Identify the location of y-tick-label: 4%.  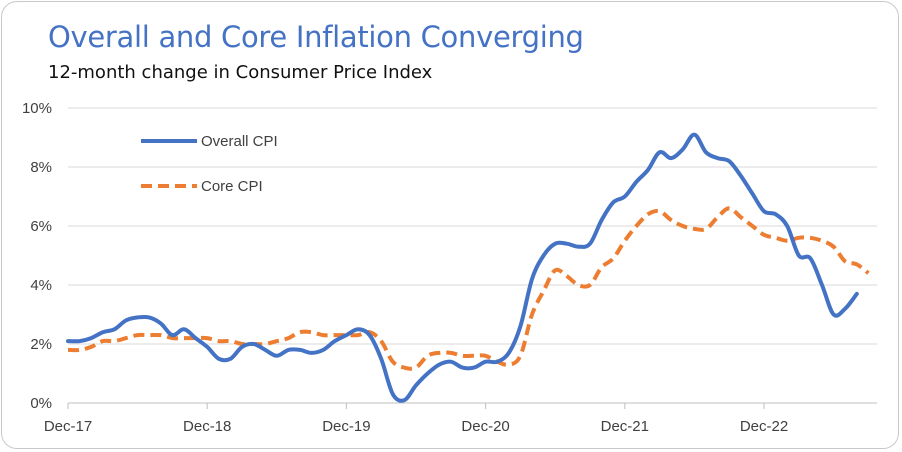
(41, 285).